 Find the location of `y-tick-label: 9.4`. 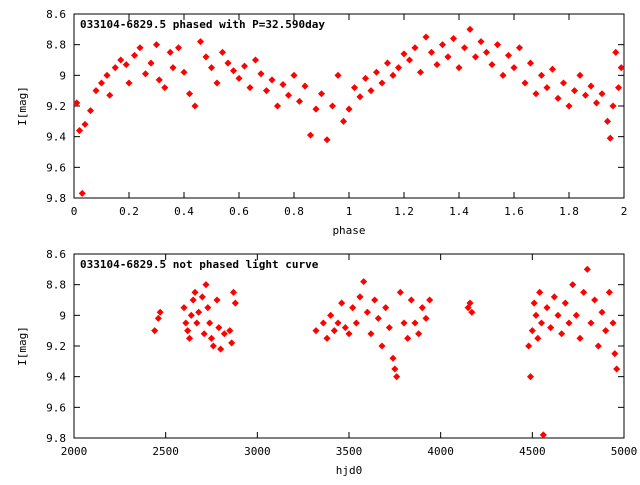

y-tick-label: 9.4 is located at coordinates (56, 377).